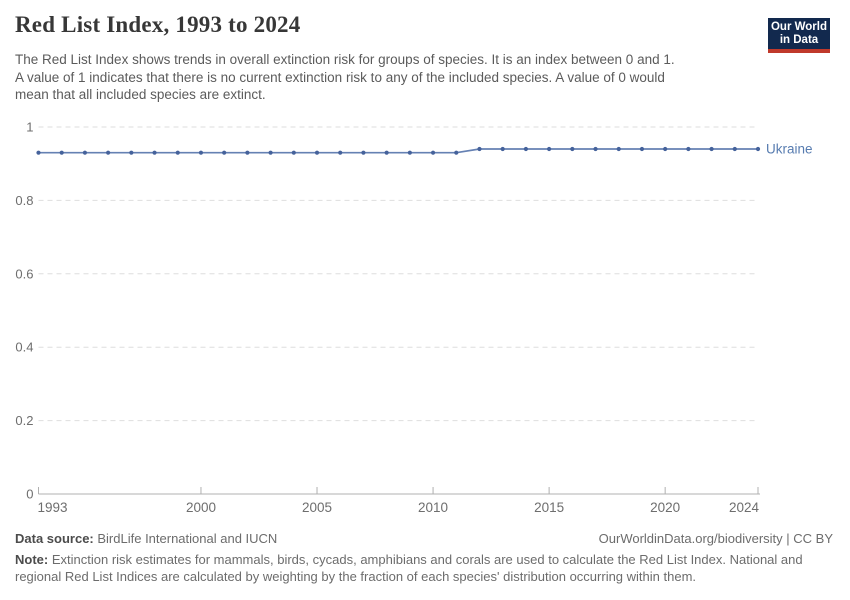  What do you see at coordinates (29, 127) in the screenshot?
I see `y-tick-label: 1` at bounding box center [29, 127].